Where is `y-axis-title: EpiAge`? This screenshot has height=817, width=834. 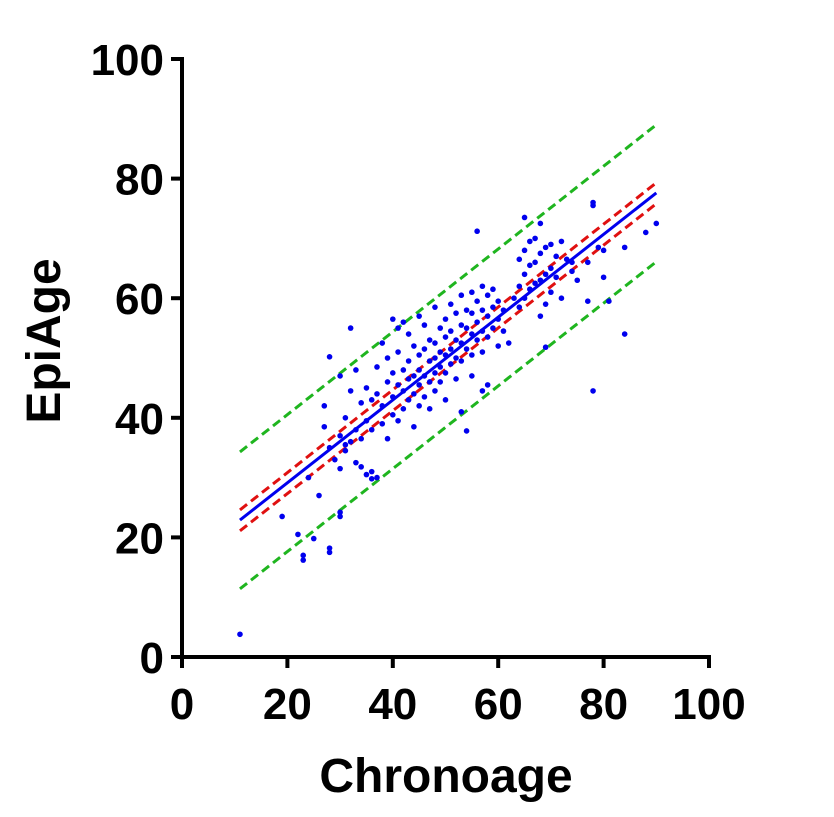
y-axis-title: EpiAge is located at coordinates (44, 340).